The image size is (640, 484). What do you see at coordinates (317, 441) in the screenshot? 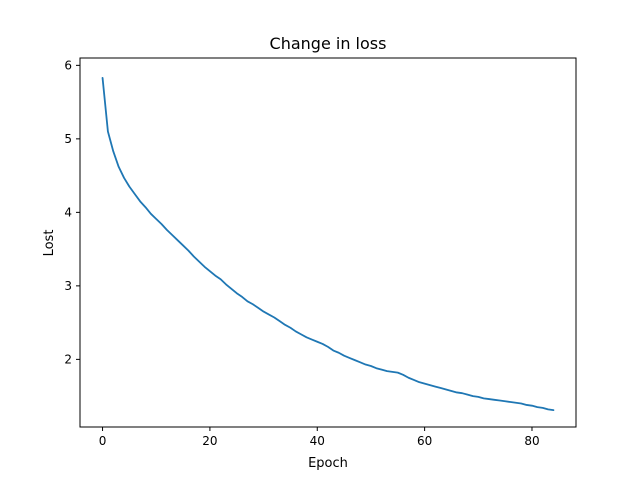
I see `x-tick-label: 40` at bounding box center [317, 441].